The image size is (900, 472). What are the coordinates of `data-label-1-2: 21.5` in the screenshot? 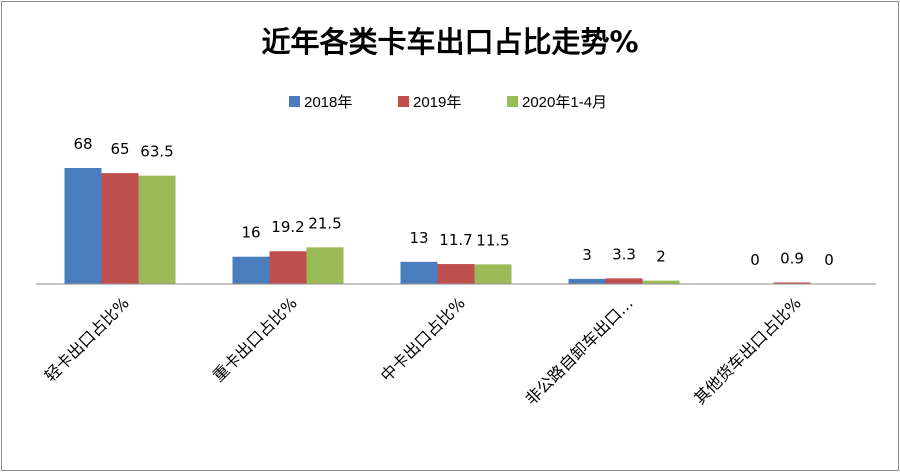 It's located at (324, 223).